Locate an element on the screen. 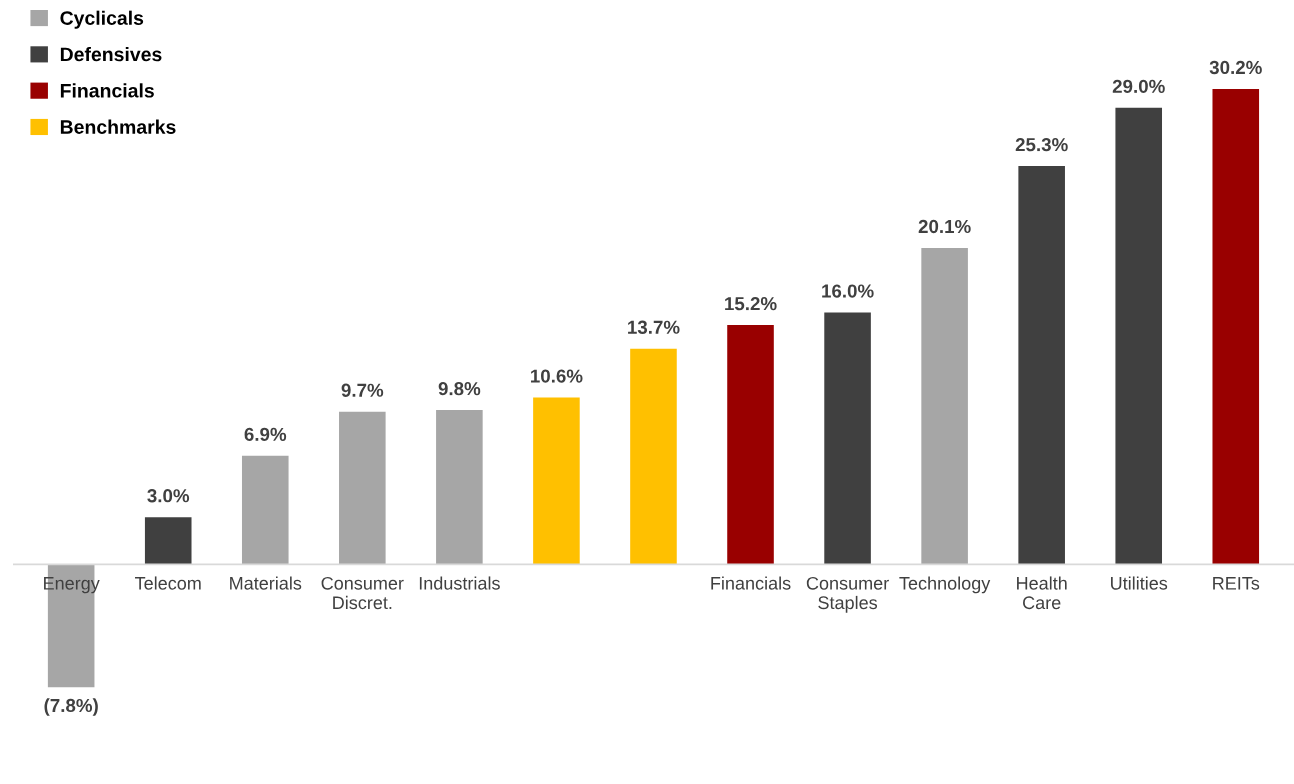 This screenshot has width=1294, height=784. legend-label: Financials is located at coordinates (107, 90).